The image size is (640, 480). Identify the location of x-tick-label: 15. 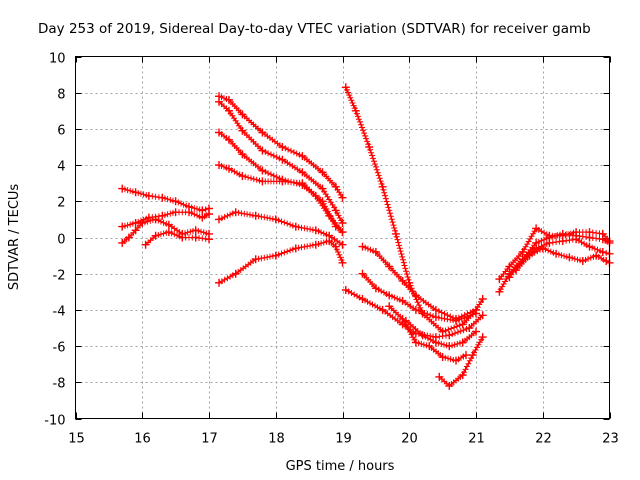
(76, 439).